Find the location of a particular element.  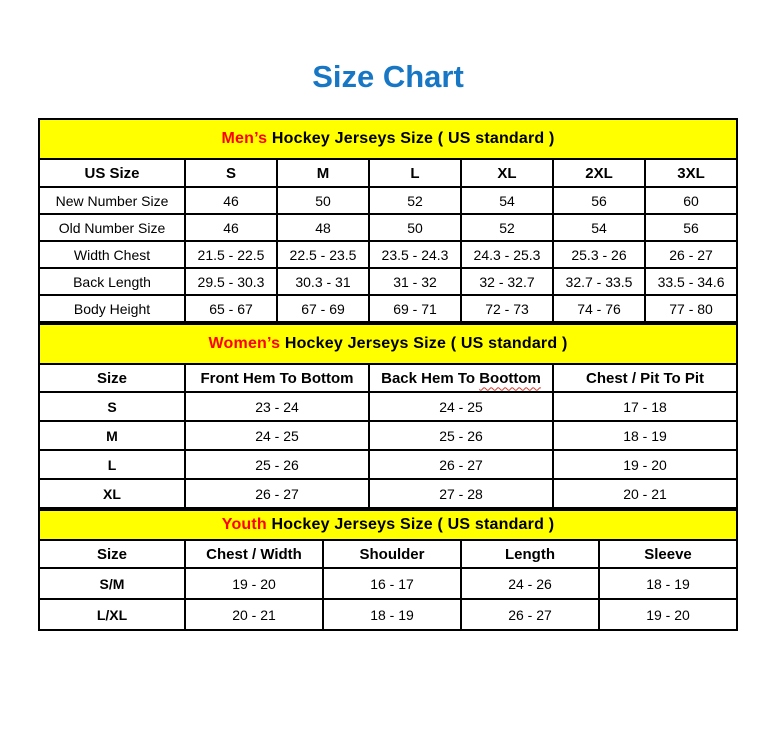

row-label: Width Chest is located at coordinates (112, 255).